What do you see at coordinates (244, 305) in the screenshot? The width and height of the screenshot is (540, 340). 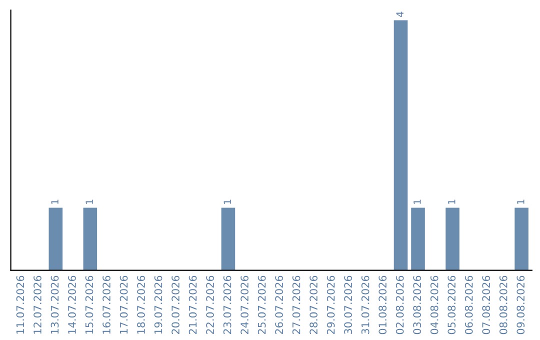 I see `x-tick-label: 24.07.2026` at bounding box center [244, 305].